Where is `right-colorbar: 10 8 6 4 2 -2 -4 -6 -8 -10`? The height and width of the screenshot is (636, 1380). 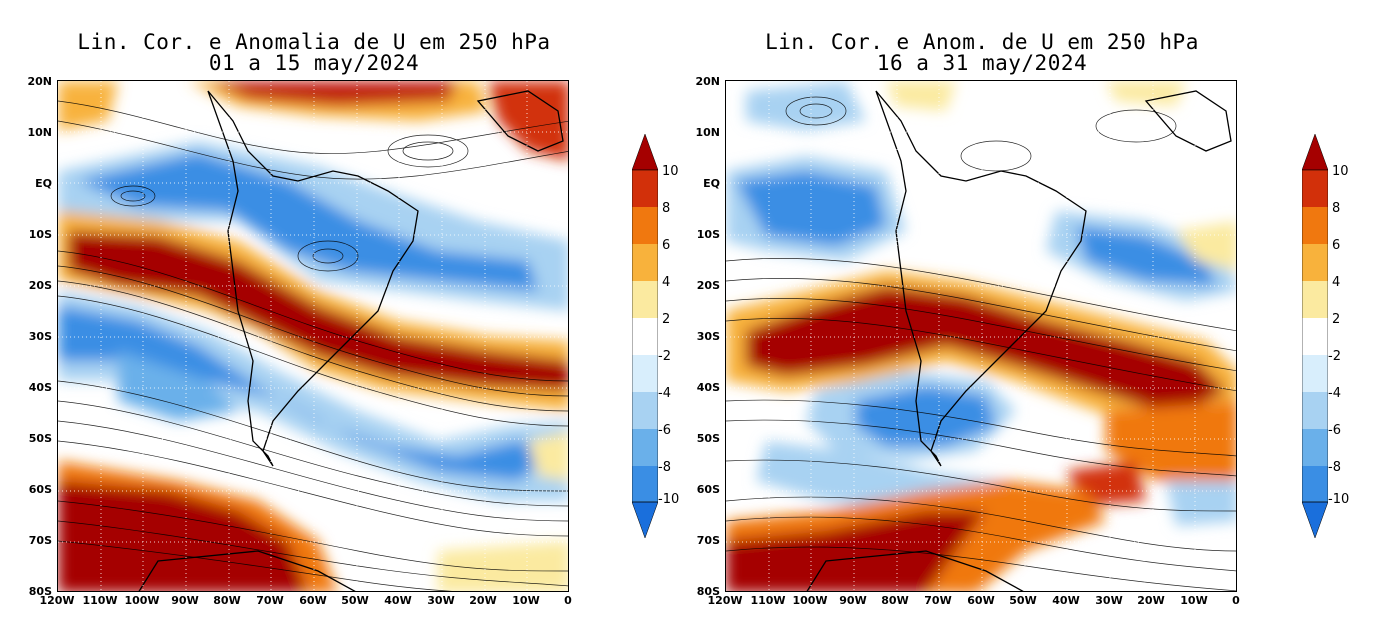
right-colorbar: 10 8 6 4 2 -2 -4 -6 -8 -10 is located at coordinates (1331, 338).